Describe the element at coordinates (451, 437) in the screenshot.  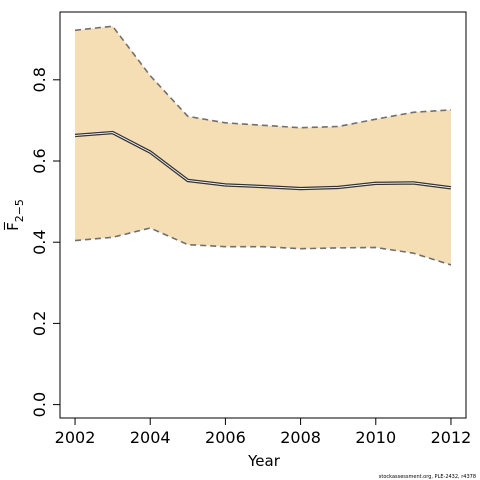
I see `x-tick-label: 2012` at that location.